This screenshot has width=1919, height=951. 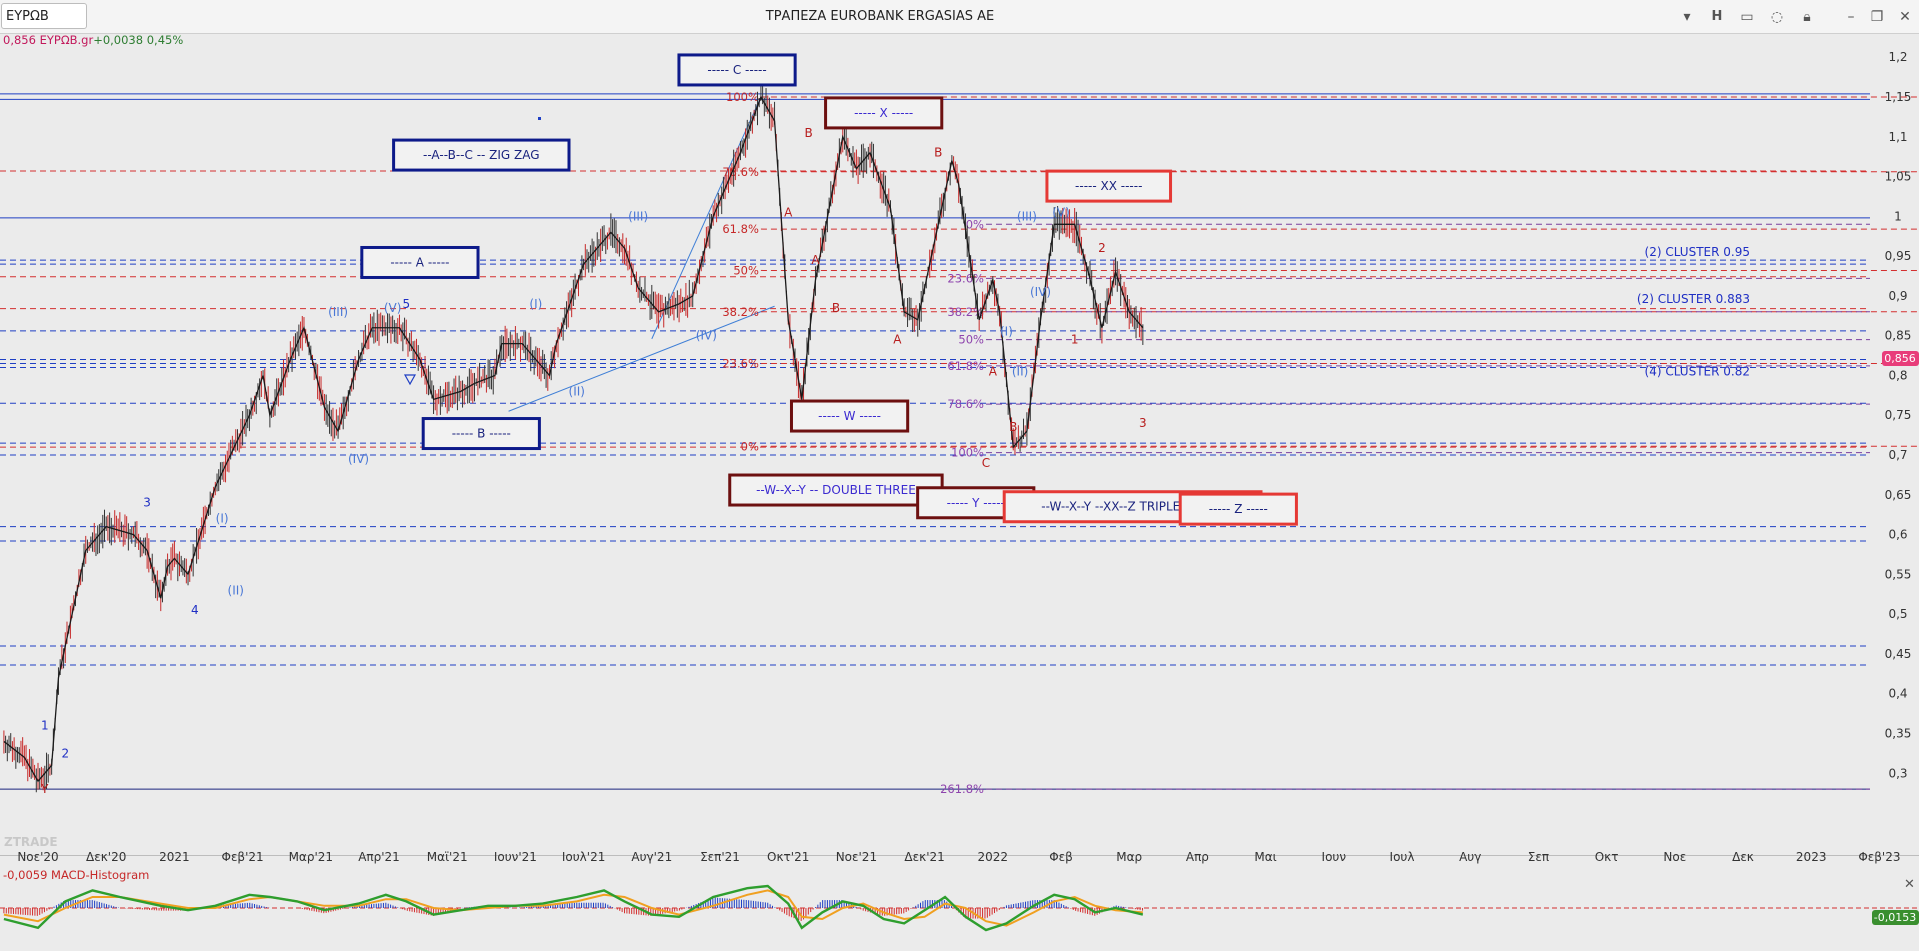 What do you see at coordinates (1697, 371) in the screenshot?
I see `cluster-label: (4) CLUSTER 0.82` at bounding box center [1697, 371].